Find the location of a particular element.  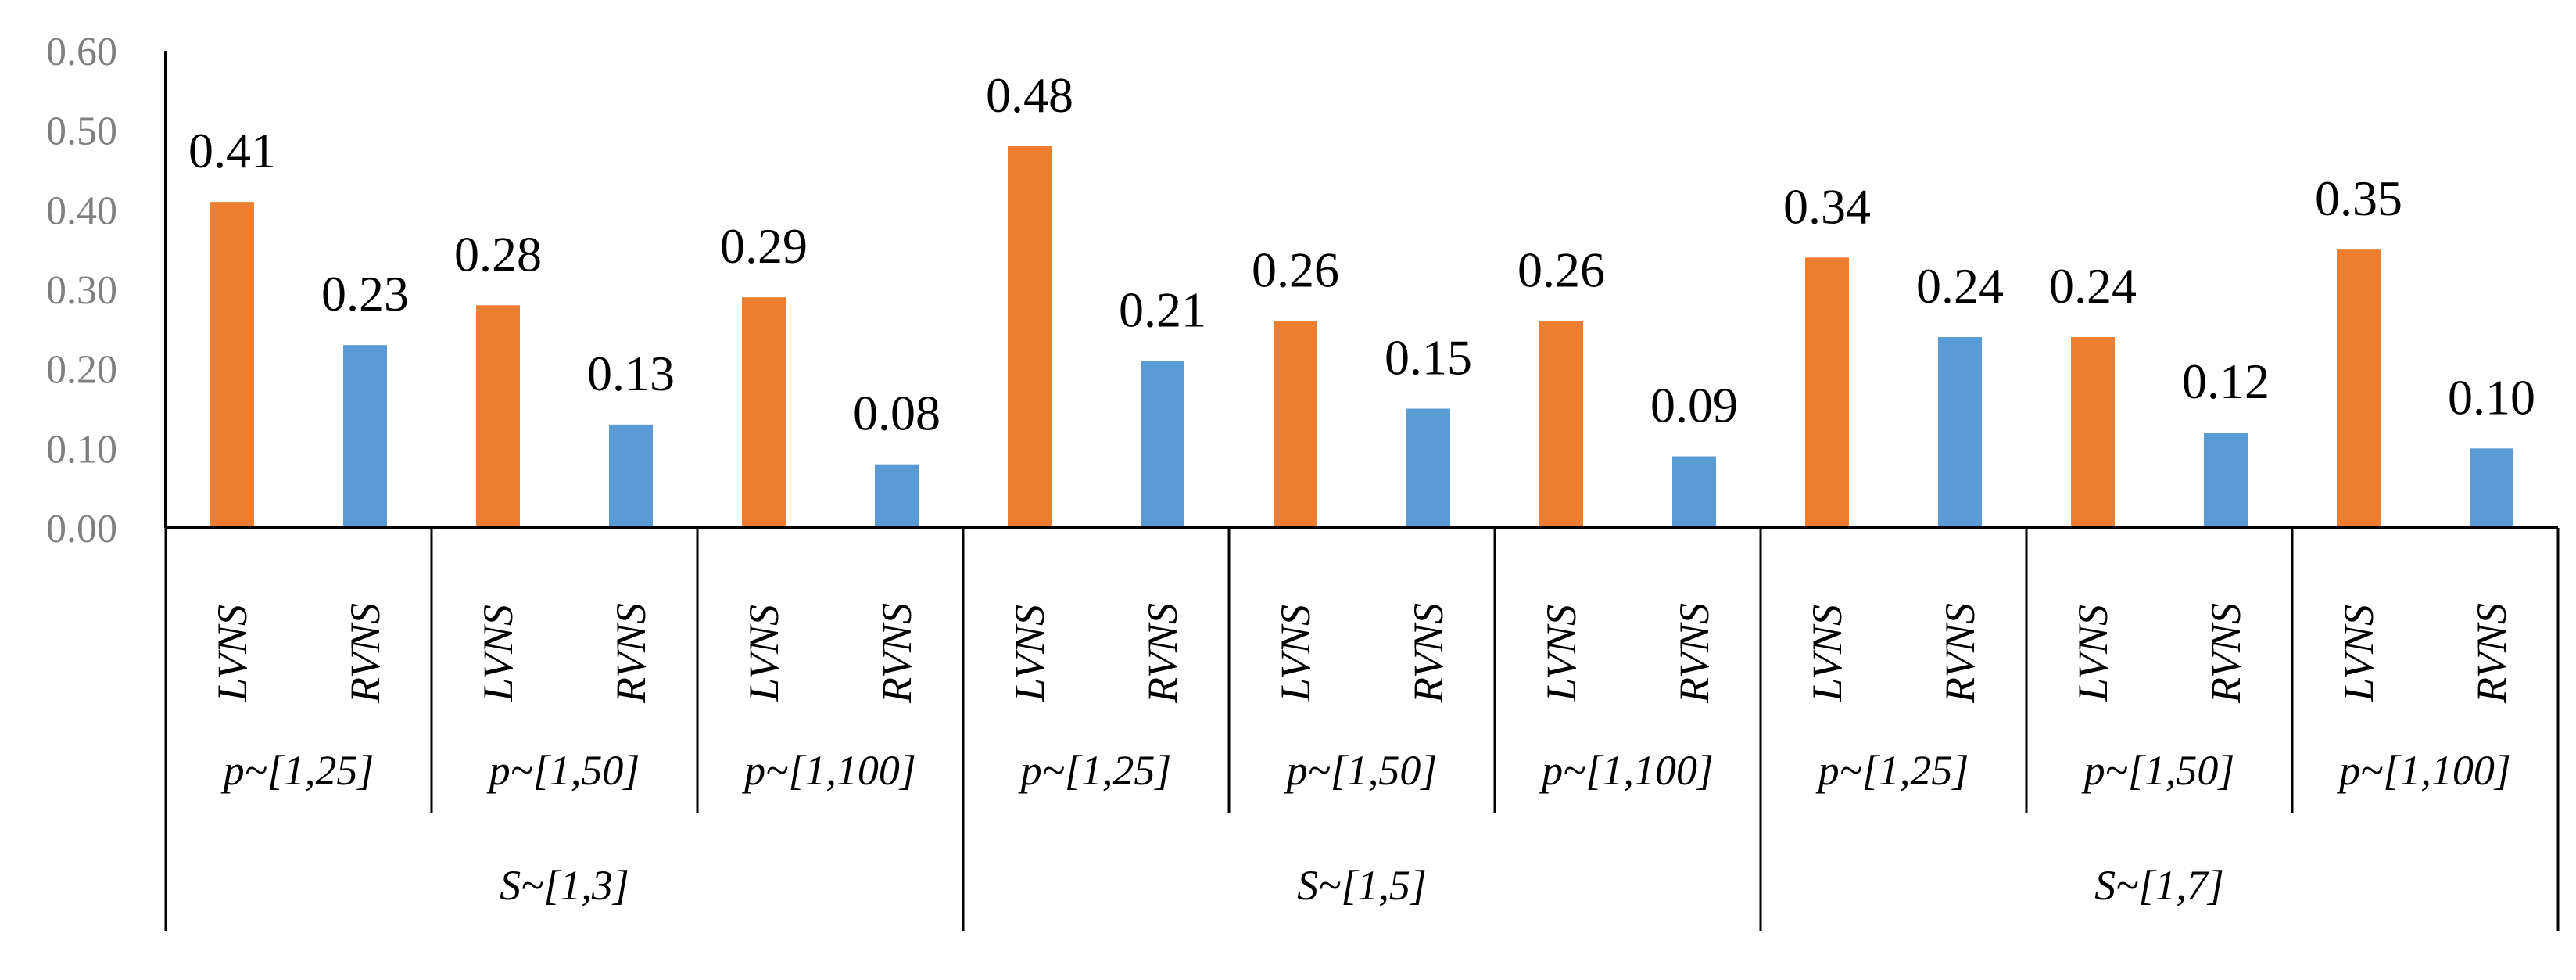

data-label: 0.23 is located at coordinates (365, 293).